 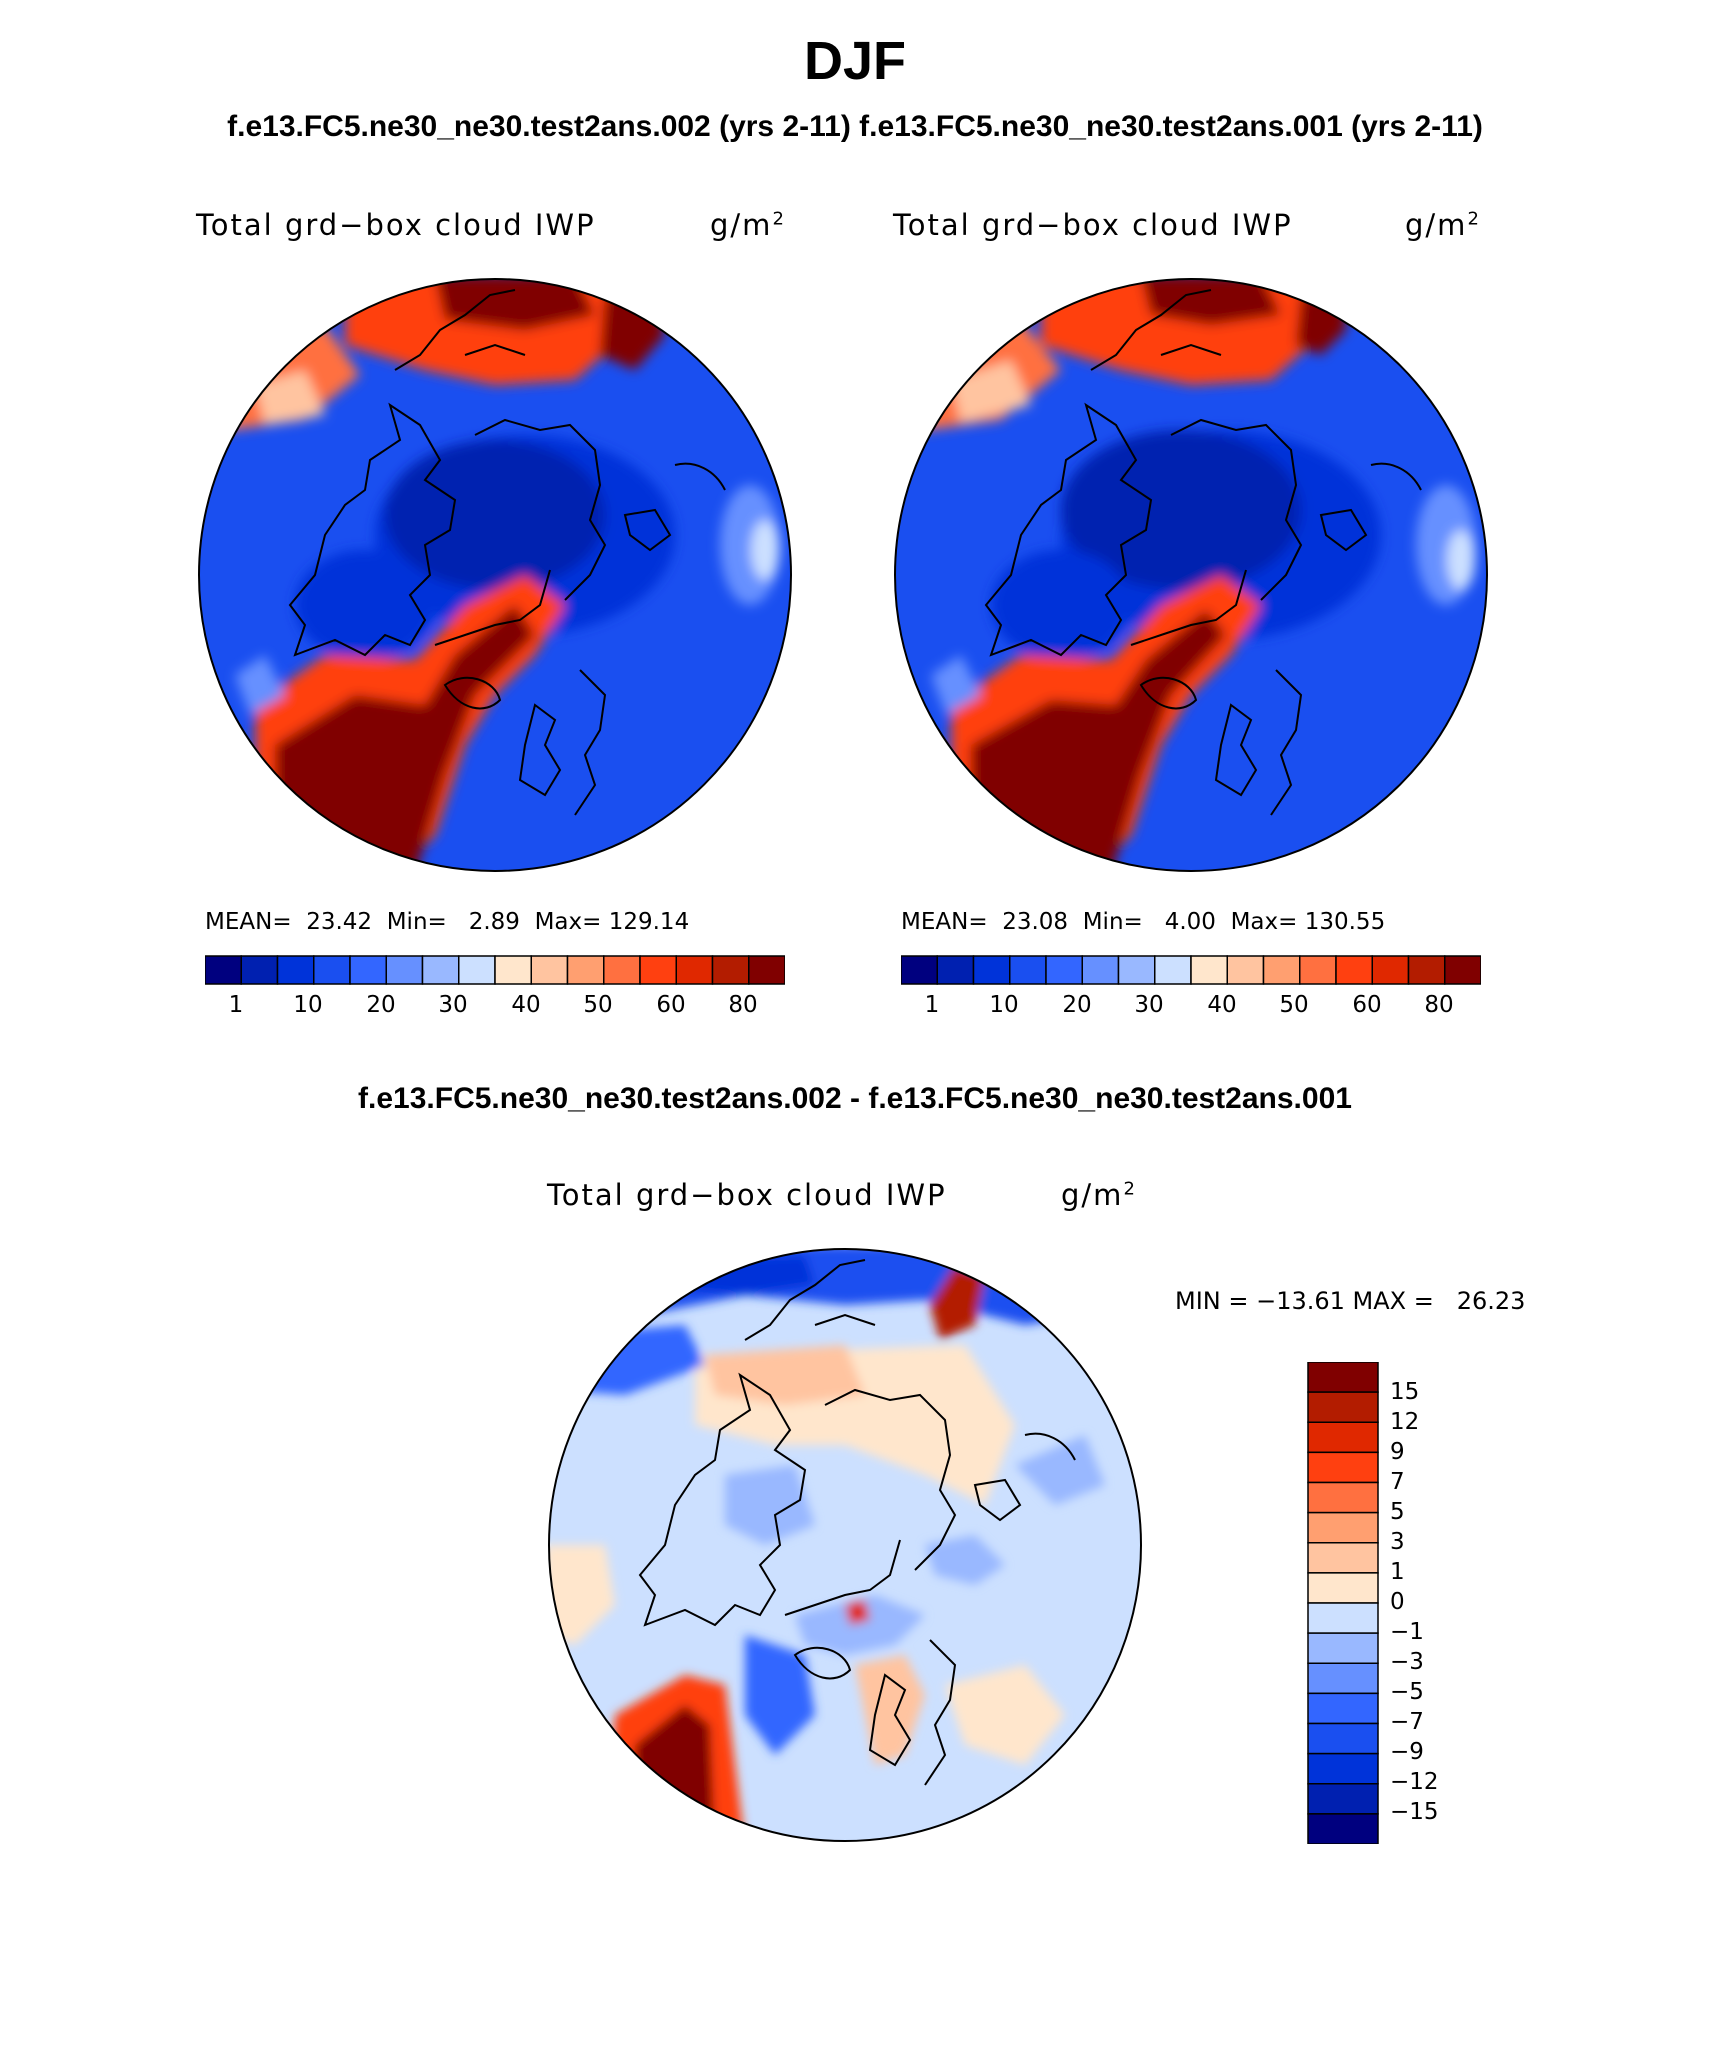 What do you see at coordinates (1191, 1007) in the screenshot?
I see `panel2-colorbar-ticks: 1 10 20 30 40 50 60 80` at bounding box center [1191, 1007].